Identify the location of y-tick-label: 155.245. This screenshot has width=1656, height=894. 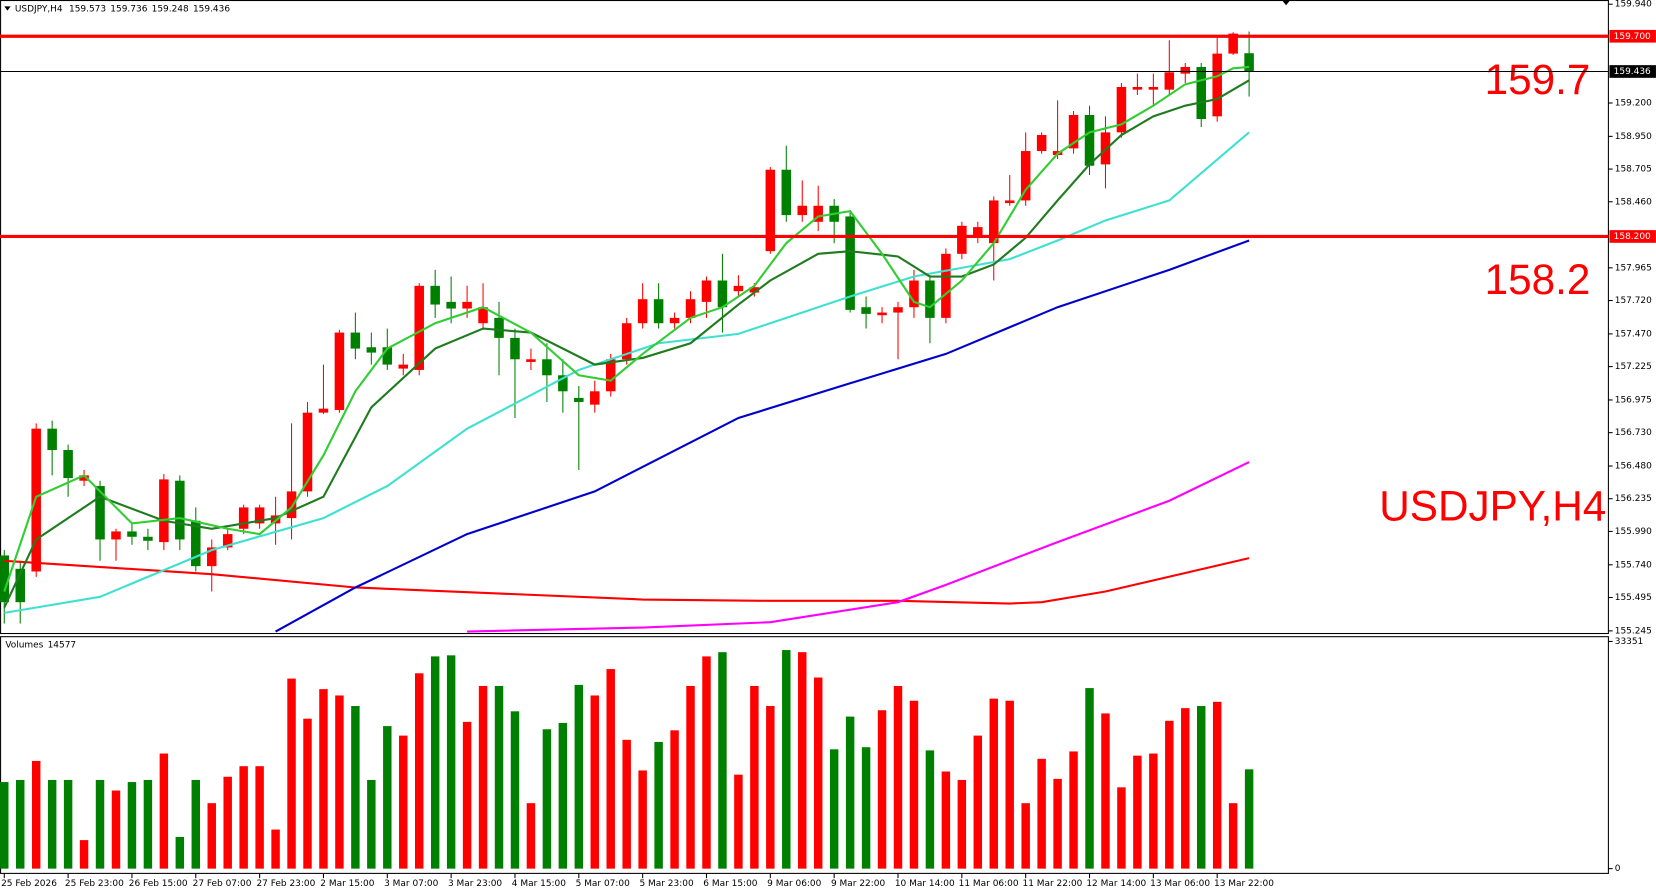
(1633, 631).